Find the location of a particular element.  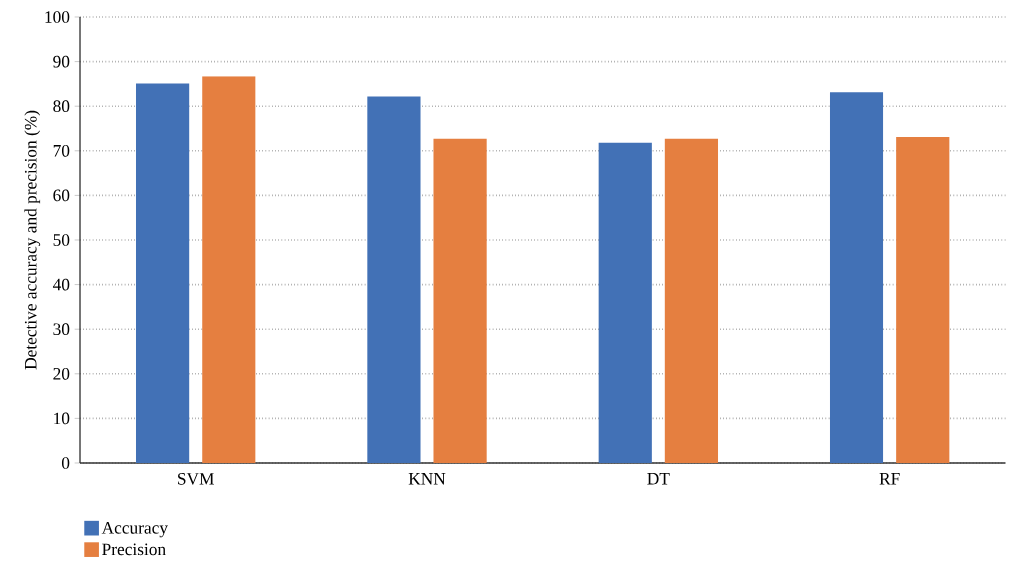

y-tick-label: 100 is located at coordinates (57, 16).